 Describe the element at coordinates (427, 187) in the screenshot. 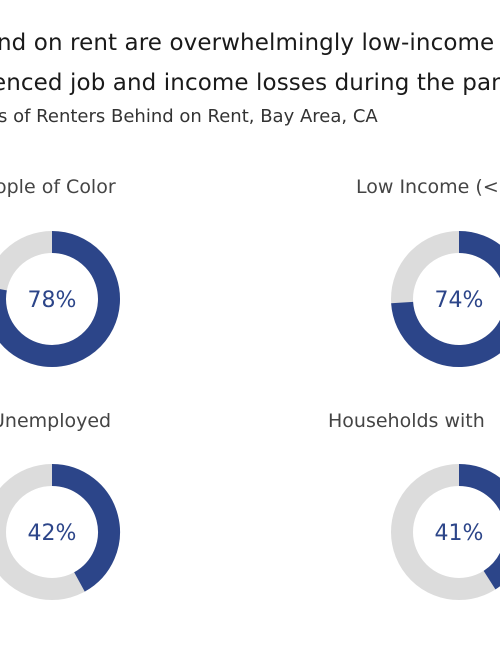

I see `donut-label-low-income: Low Income (<` at that location.